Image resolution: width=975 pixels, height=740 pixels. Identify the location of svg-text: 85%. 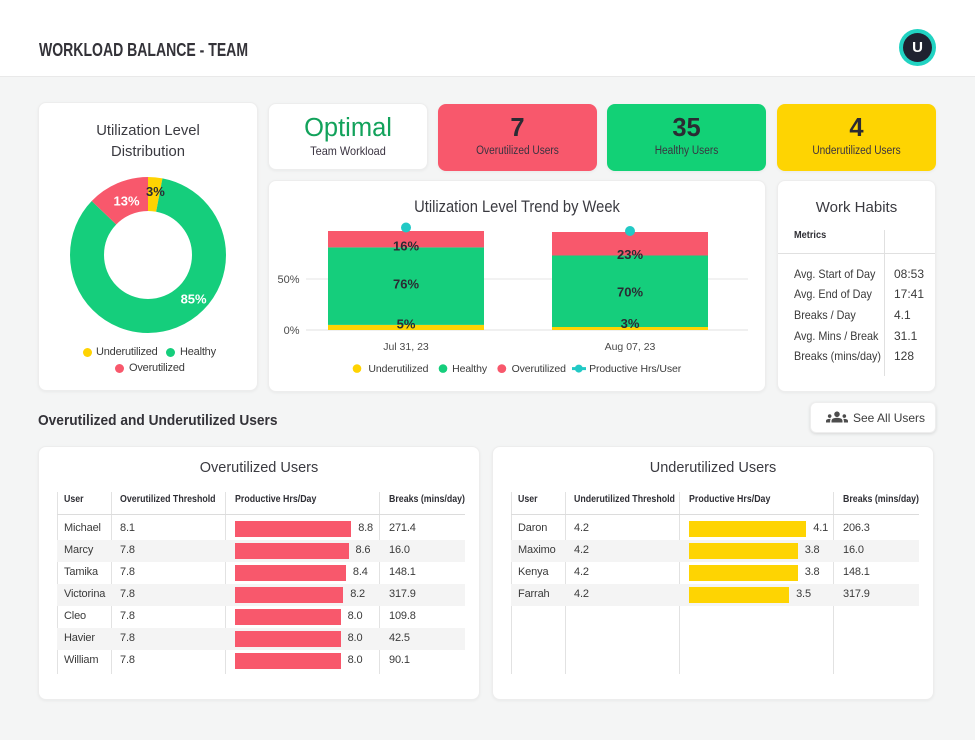
(194, 299).